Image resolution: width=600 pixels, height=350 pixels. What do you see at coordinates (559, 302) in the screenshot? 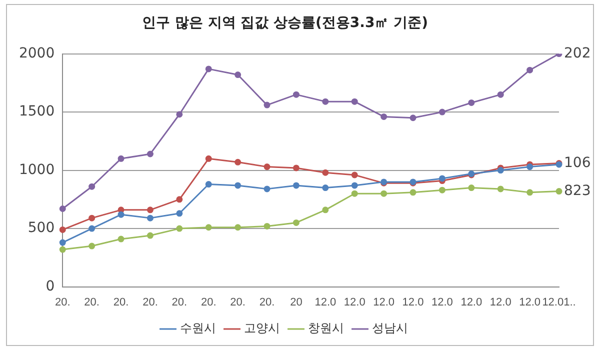
I see `x-tick-label: 12.01..` at bounding box center [559, 302].